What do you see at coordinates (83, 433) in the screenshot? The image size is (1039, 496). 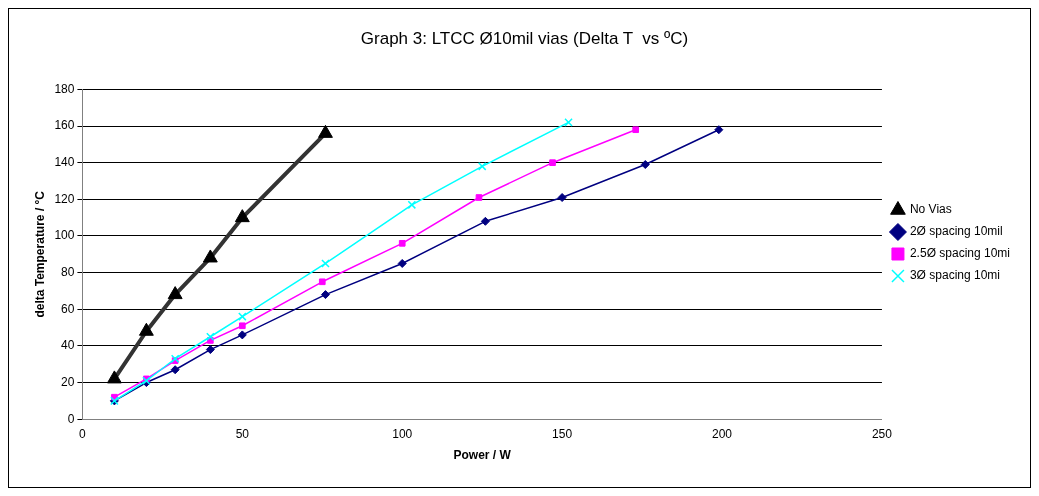 I see `x-tick-label: 0` at bounding box center [83, 433].